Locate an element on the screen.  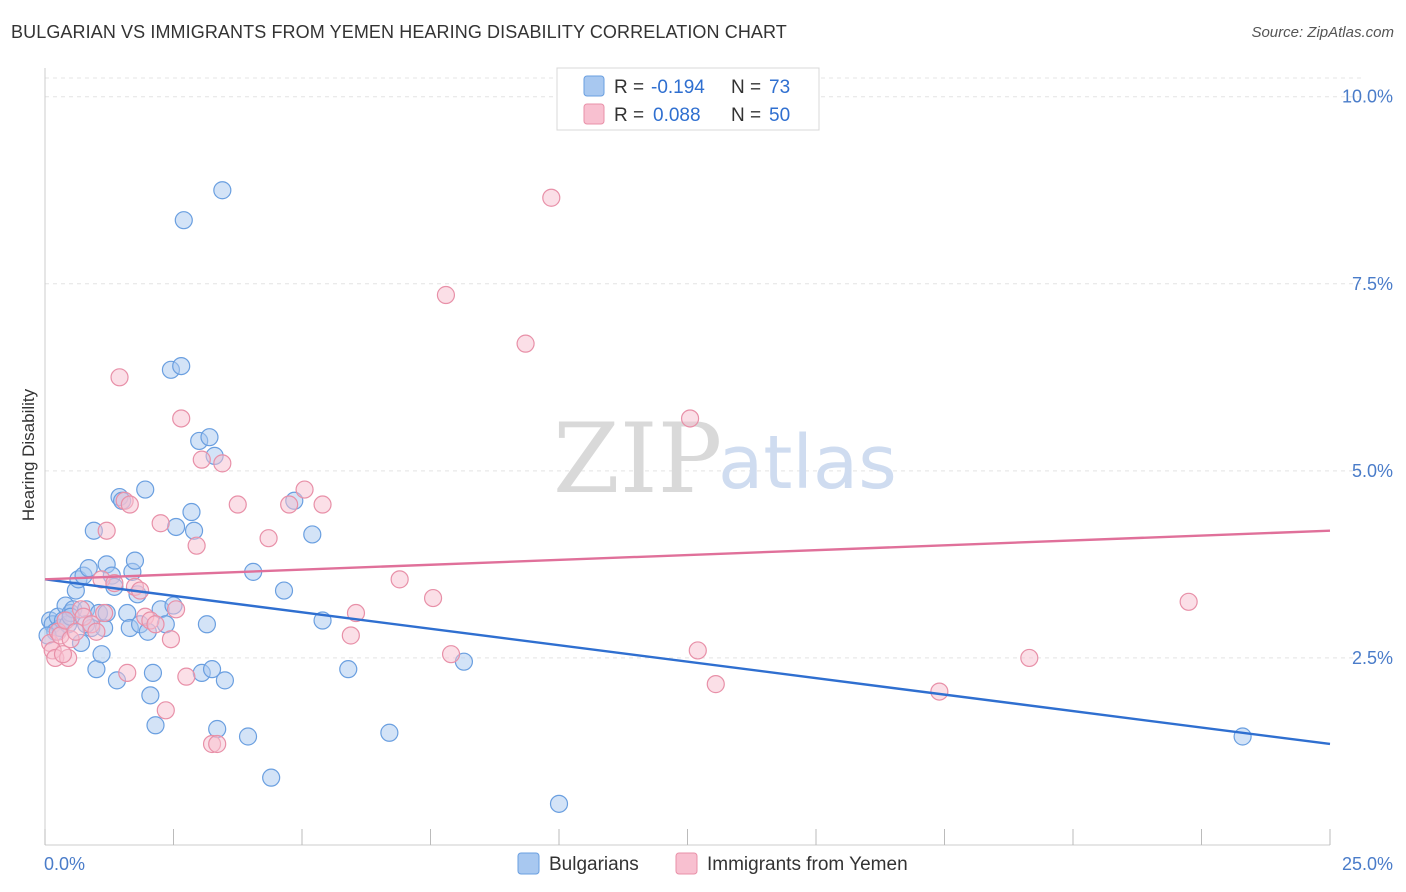
bottom-legend-swatch-yemen is located at coordinates (686, 863).